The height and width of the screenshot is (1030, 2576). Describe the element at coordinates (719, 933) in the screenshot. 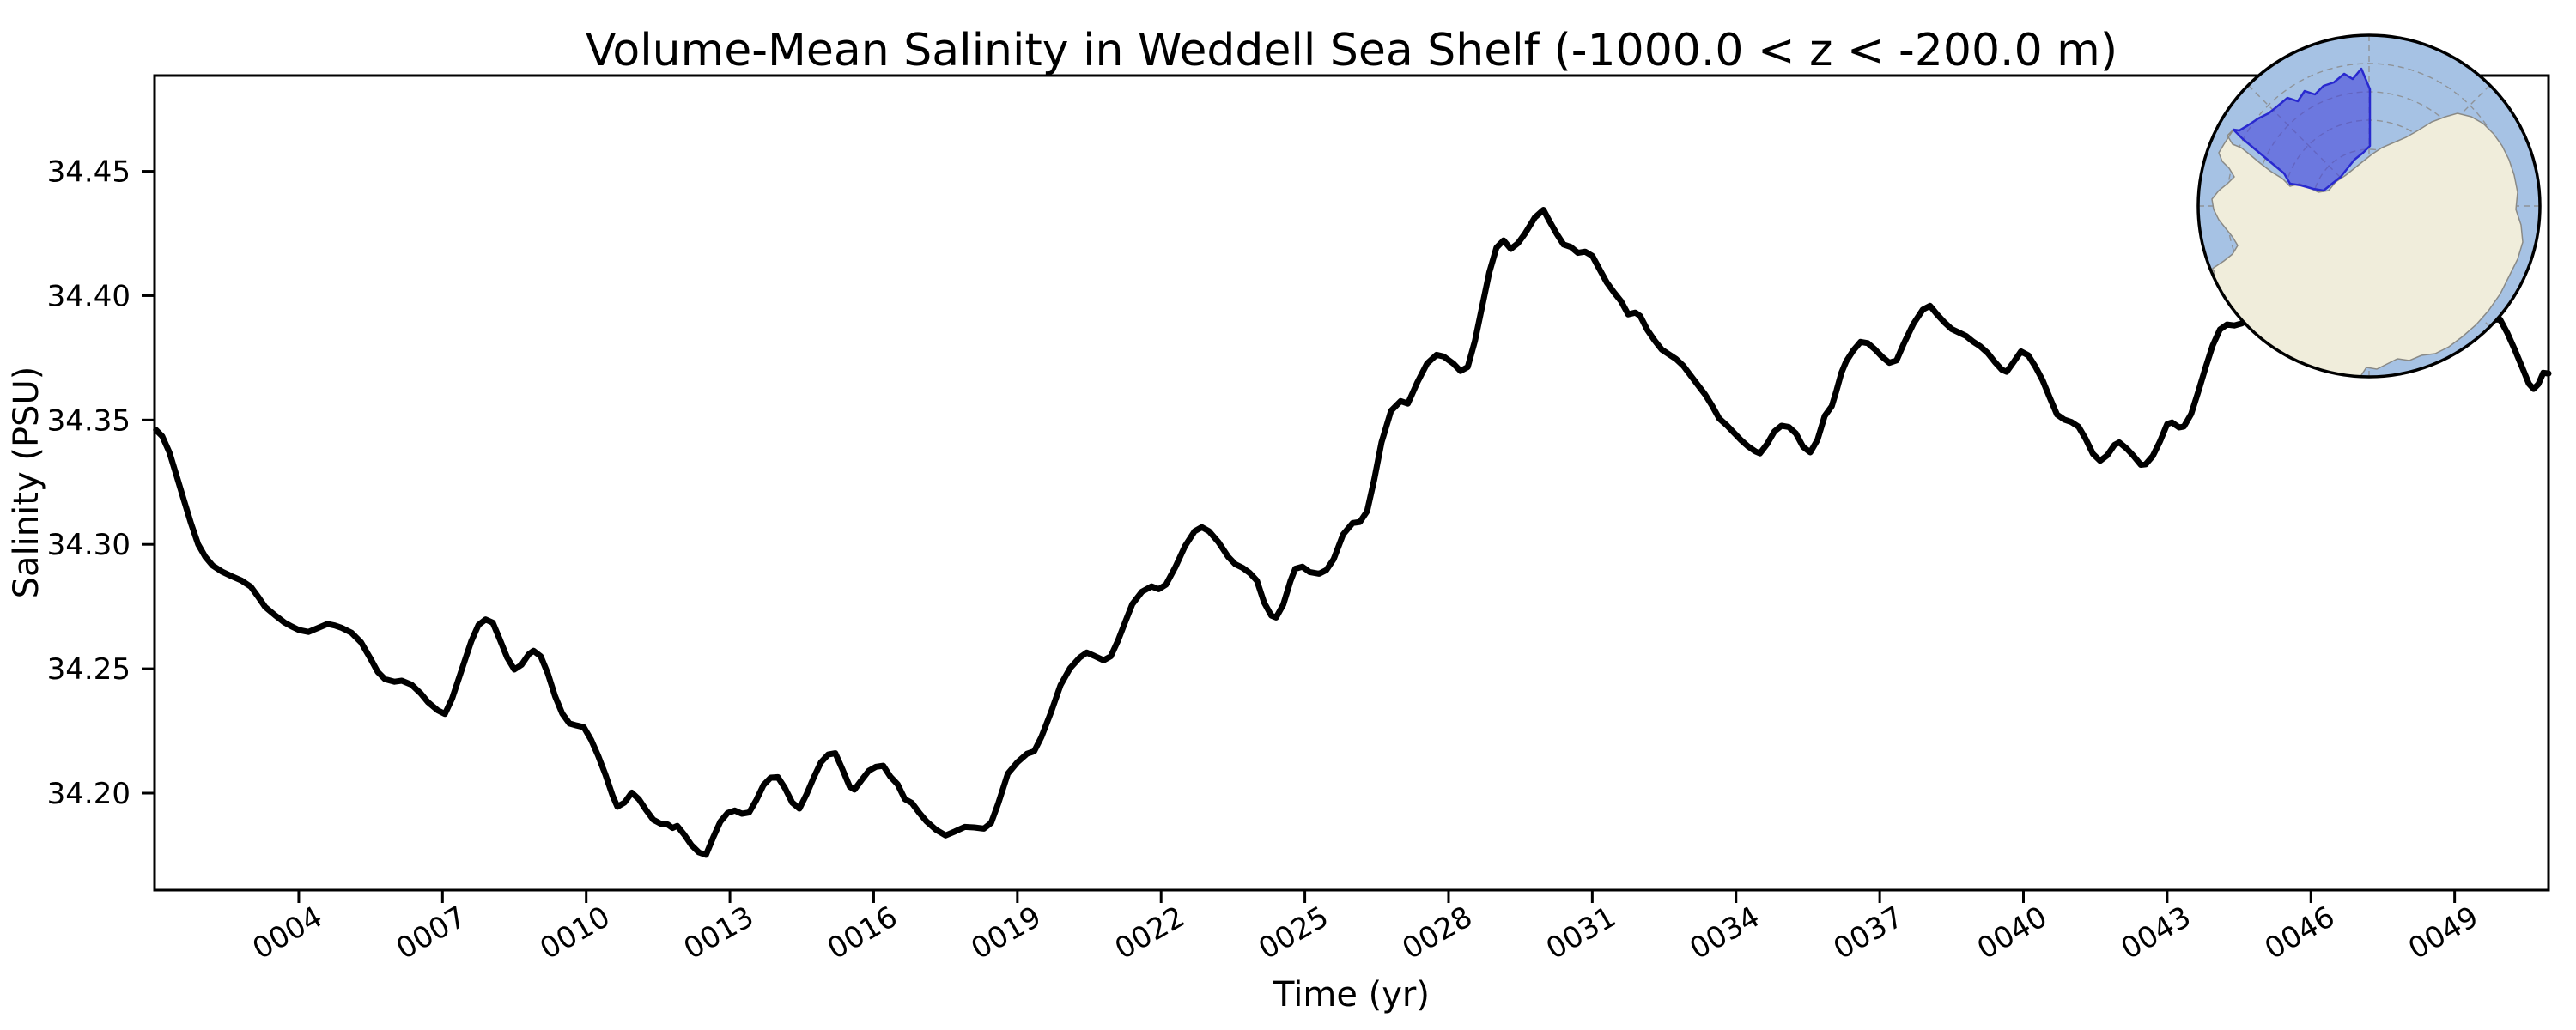

I see `x-tick-label: 0013` at that location.